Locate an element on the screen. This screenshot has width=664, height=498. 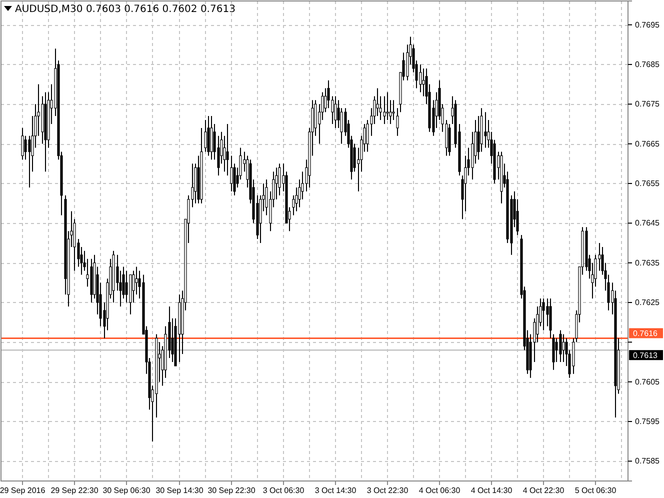
x-tick-label: 29 Sep 2016 is located at coordinates (23, 490).